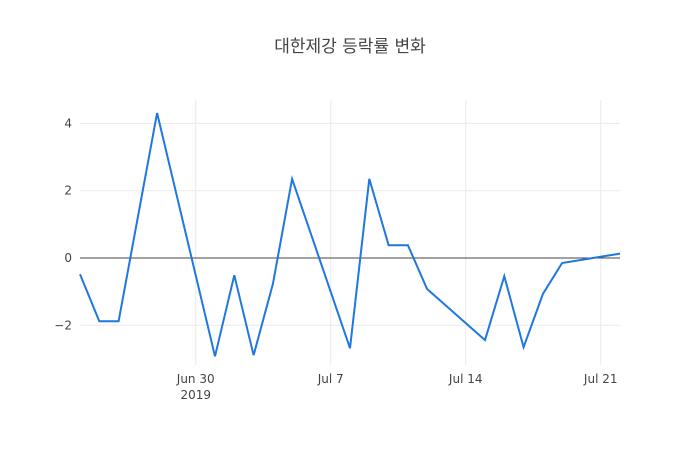 The height and width of the screenshot is (450, 700). What do you see at coordinates (68, 258) in the screenshot?
I see `y-tick-label: 0` at bounding box center [68, 258].